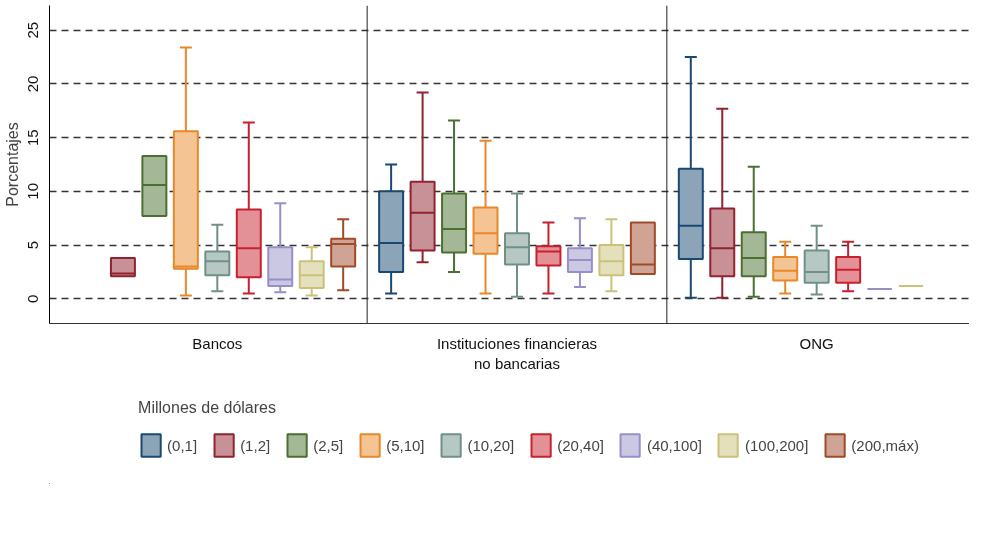 This screenshot has height=533, width=1008. What do you see at coordinates (405, 445) in the screenshot?
I see `legend-label: (5,10]` at bounding box center [405, 445].